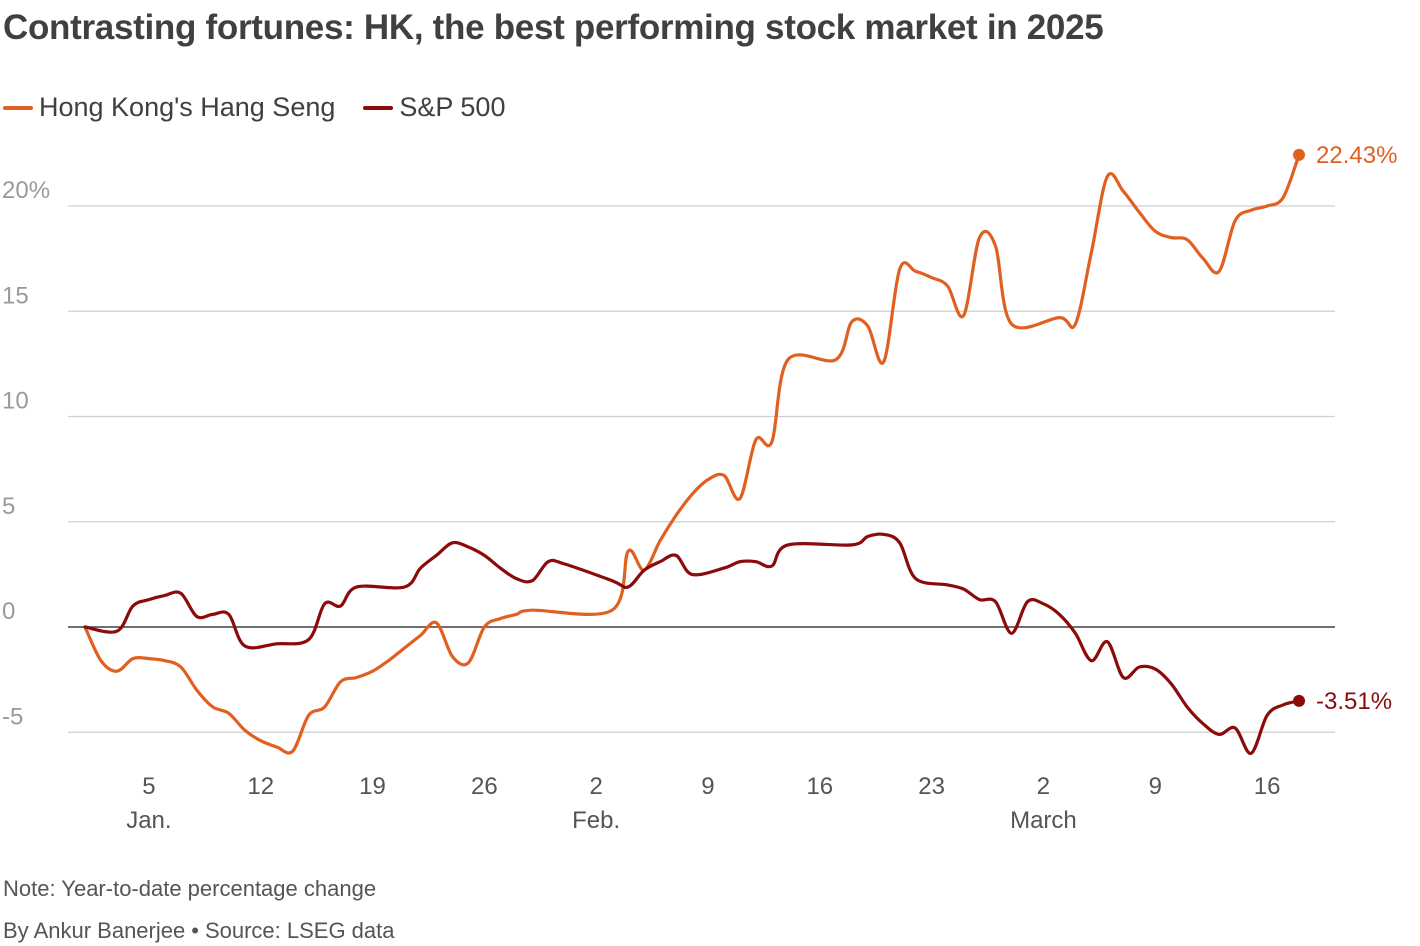 Image resolution: width=1420 pixels, height=946 pixels. I want to click on y-tick-label: -5, so click(12, 716).